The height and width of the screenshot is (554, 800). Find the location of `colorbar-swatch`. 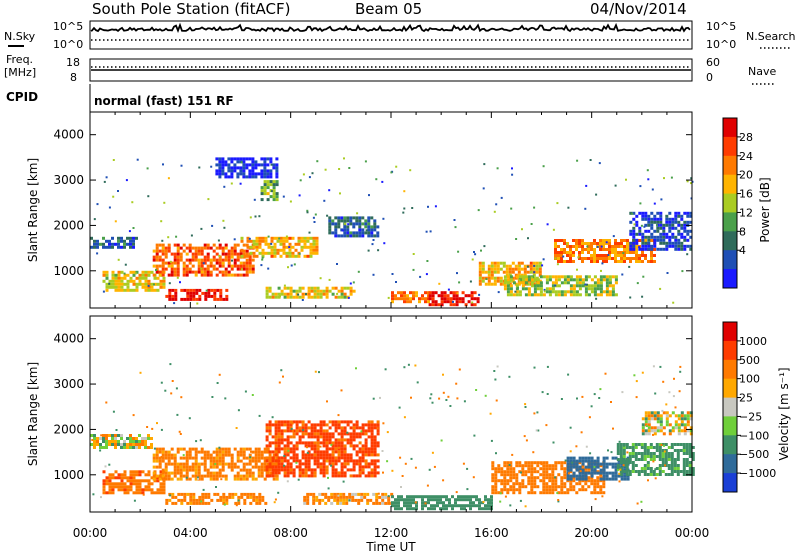

colorbar-swatch is located at coordinates (730, 241).